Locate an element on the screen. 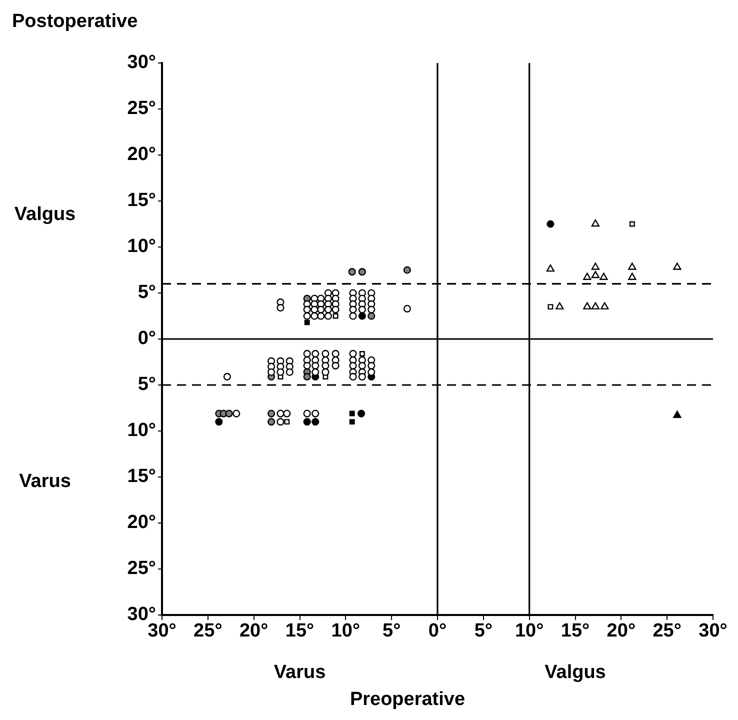  x-tick-label: 30° is located at coordinates (713, 631).